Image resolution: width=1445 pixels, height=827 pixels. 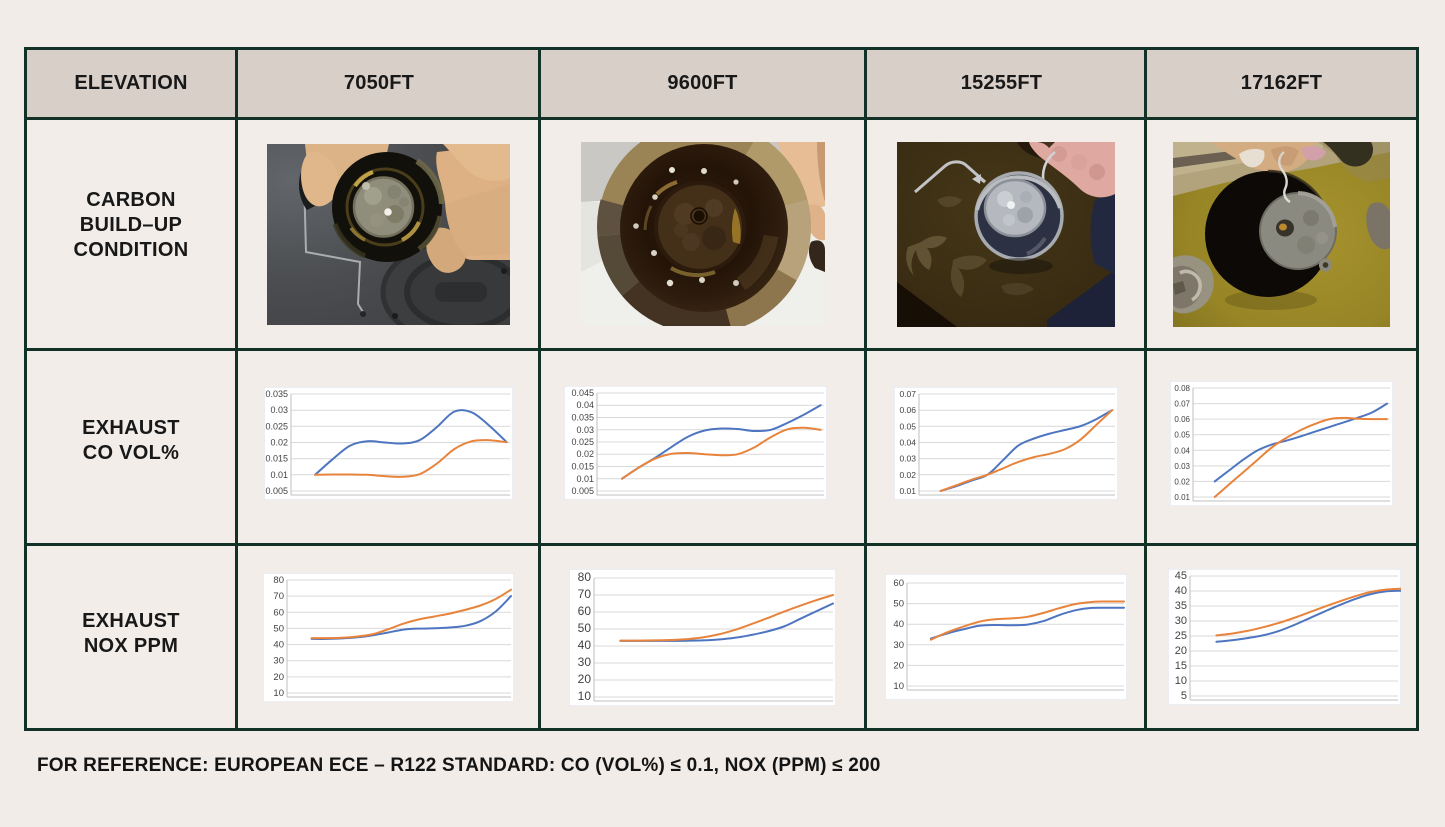 What do you see at coordinates (1182, 388) in the screenshot?
I see `svg-text: 0.08` at bounding box center [1182, 388].